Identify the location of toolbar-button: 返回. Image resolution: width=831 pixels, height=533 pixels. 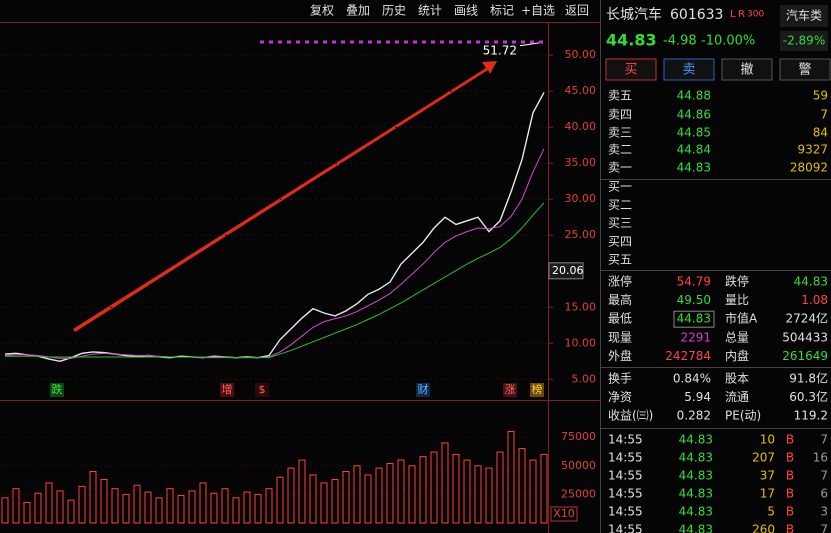
(577, 11).